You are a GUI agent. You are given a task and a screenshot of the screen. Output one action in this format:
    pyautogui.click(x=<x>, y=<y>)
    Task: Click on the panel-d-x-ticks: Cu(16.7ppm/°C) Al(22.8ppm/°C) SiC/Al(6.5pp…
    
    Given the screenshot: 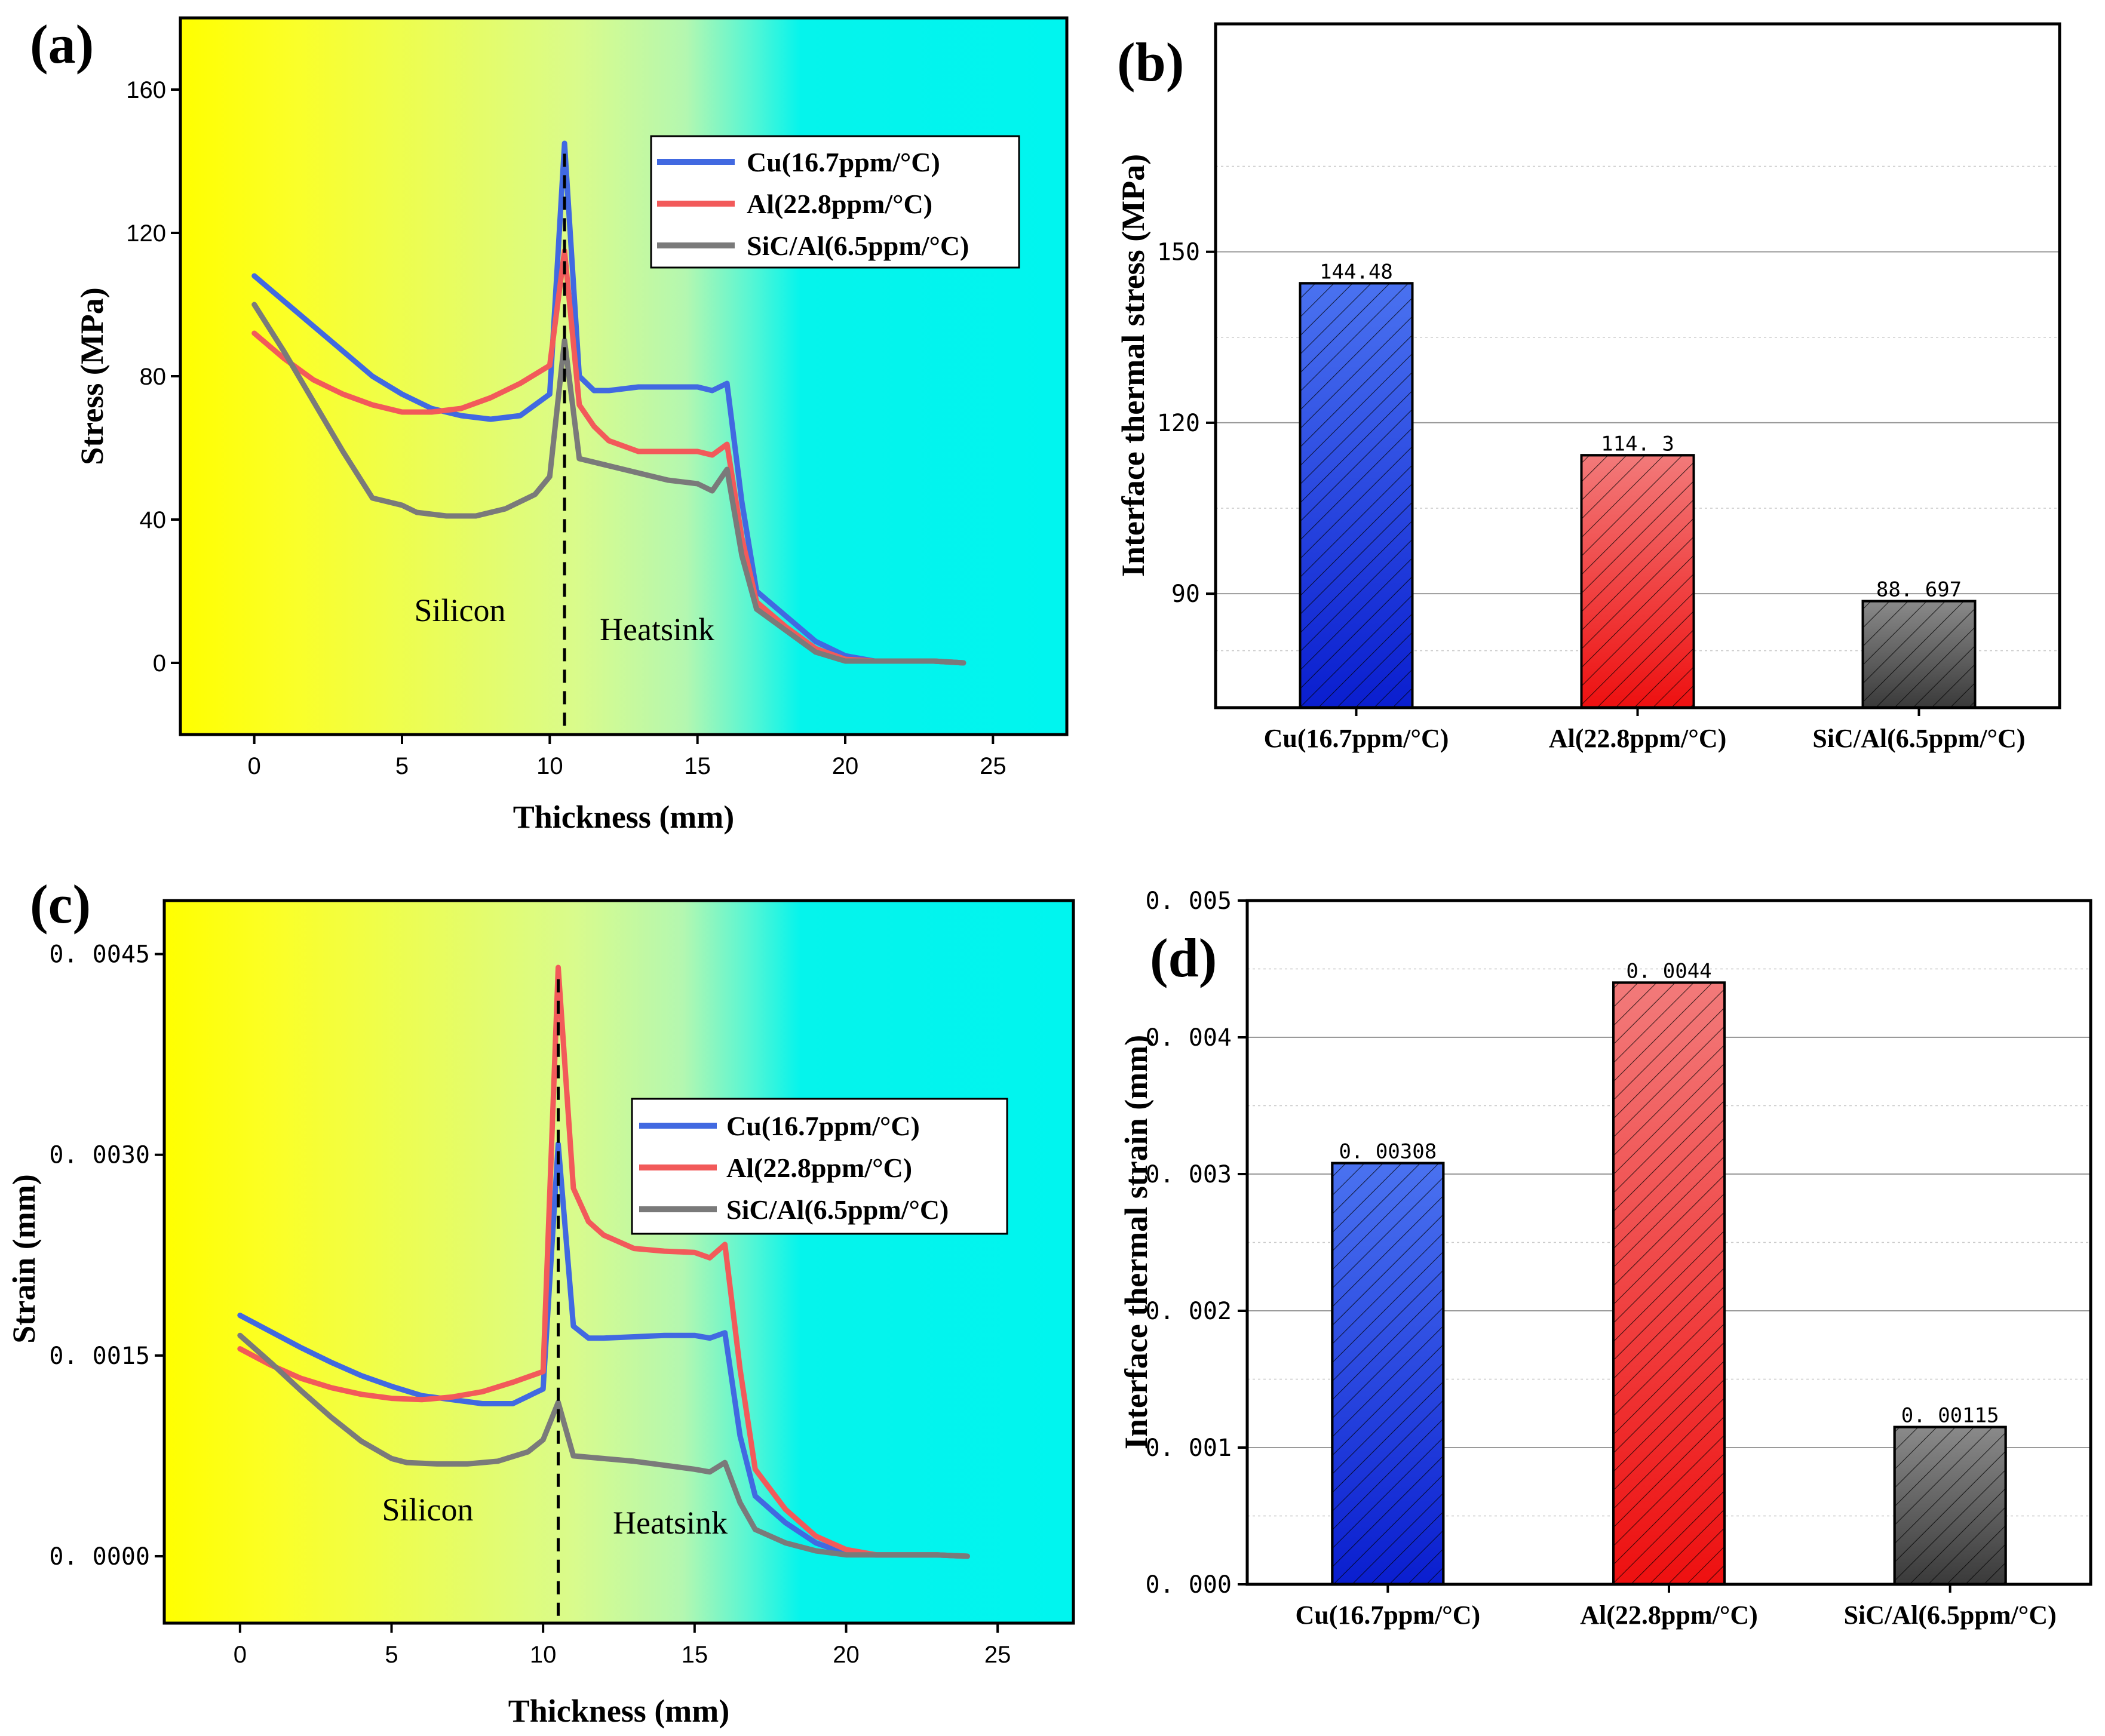 What is the action you would take?
    pyautogui.click(x=1676, y=1607)
    